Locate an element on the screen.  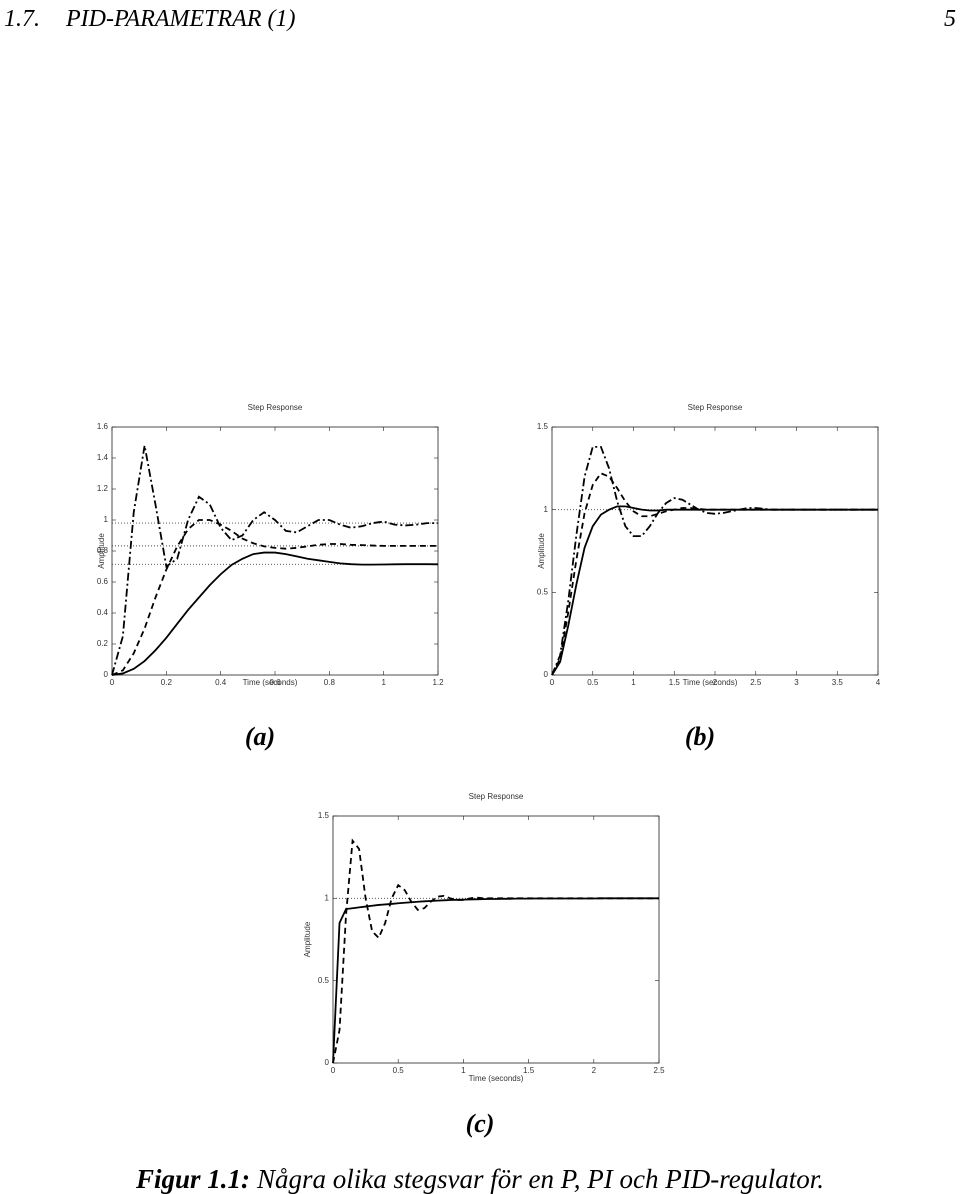
y-tick-label: 0.6 is located at coordinates (103, 581).